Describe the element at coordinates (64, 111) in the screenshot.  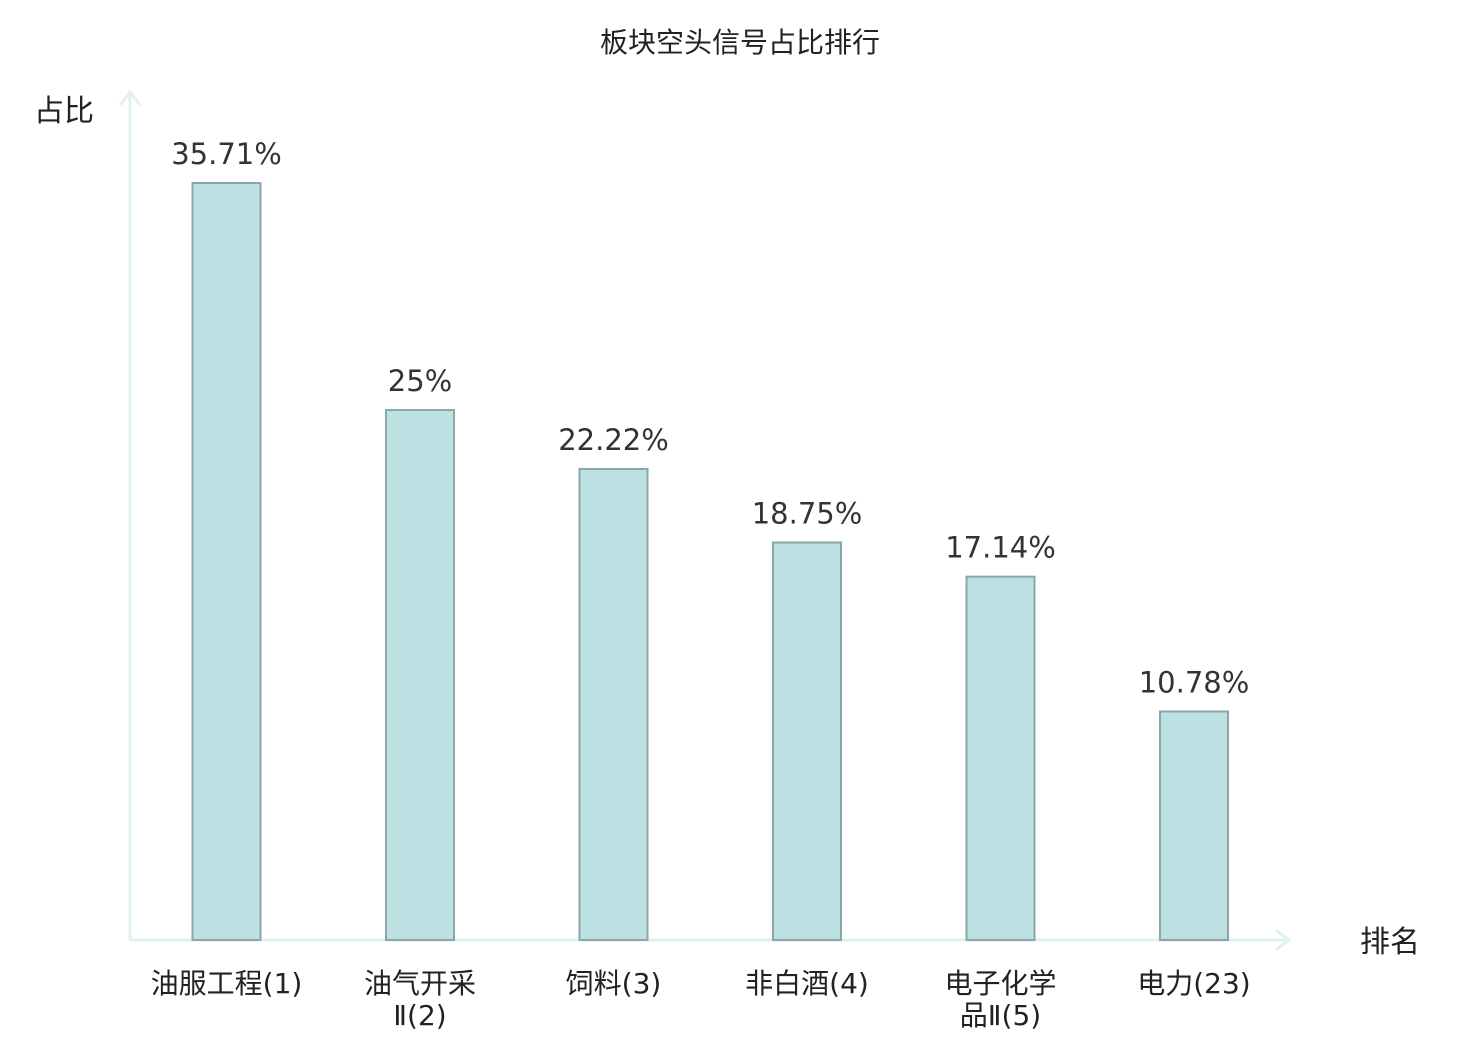
I see `y-axis-label: 占比` at that location.